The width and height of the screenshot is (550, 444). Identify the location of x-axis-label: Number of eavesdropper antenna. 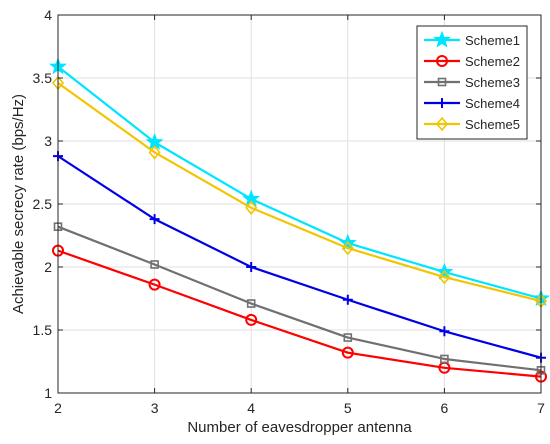
(299, 427).